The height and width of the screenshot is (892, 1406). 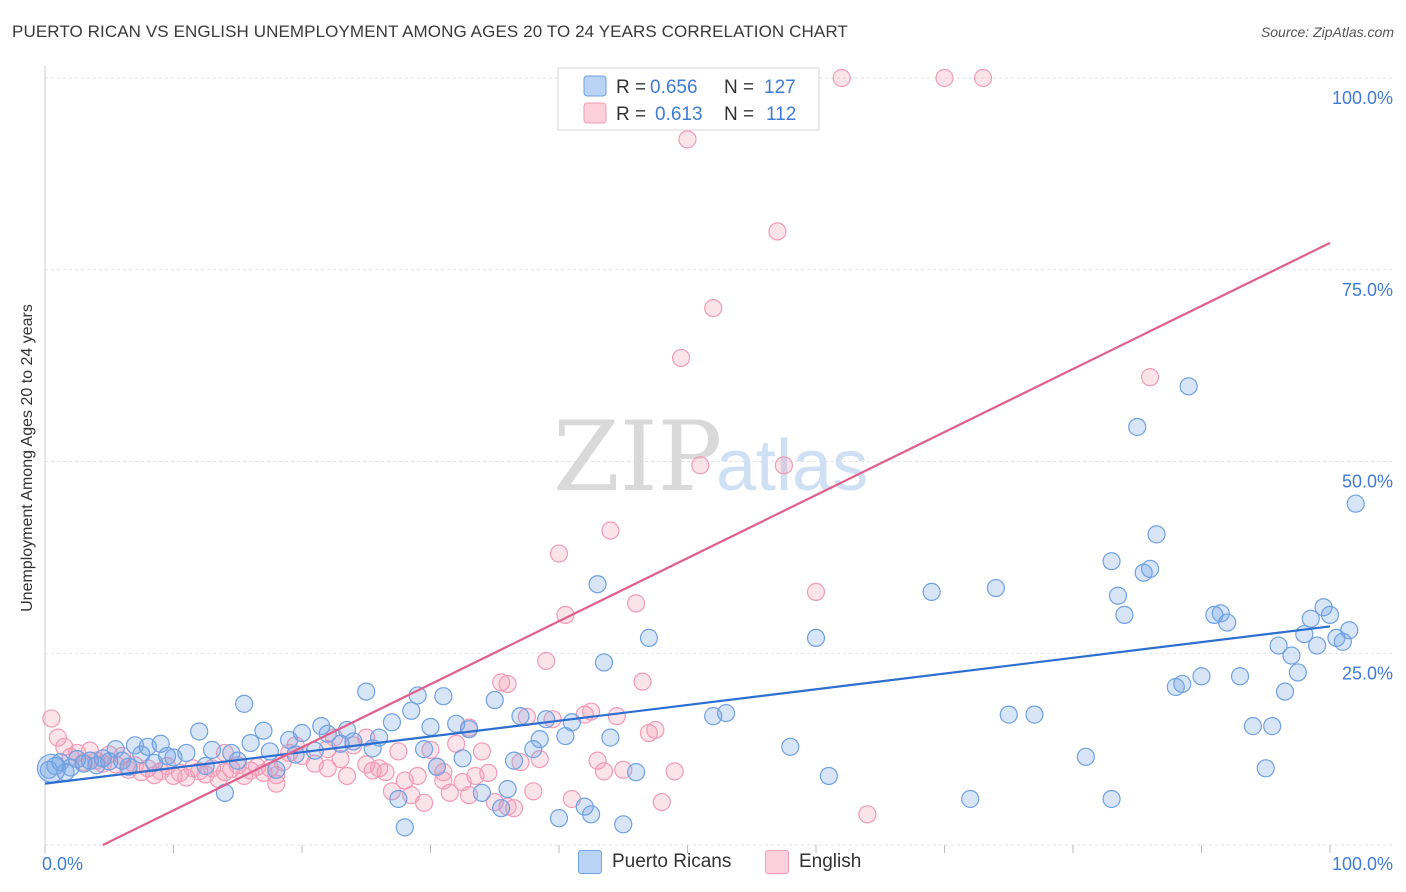 What do you see at coordinates (631, 87) in the screenshot?
I see `legend-r-label-1: R =` at bounding box center [631, 87].